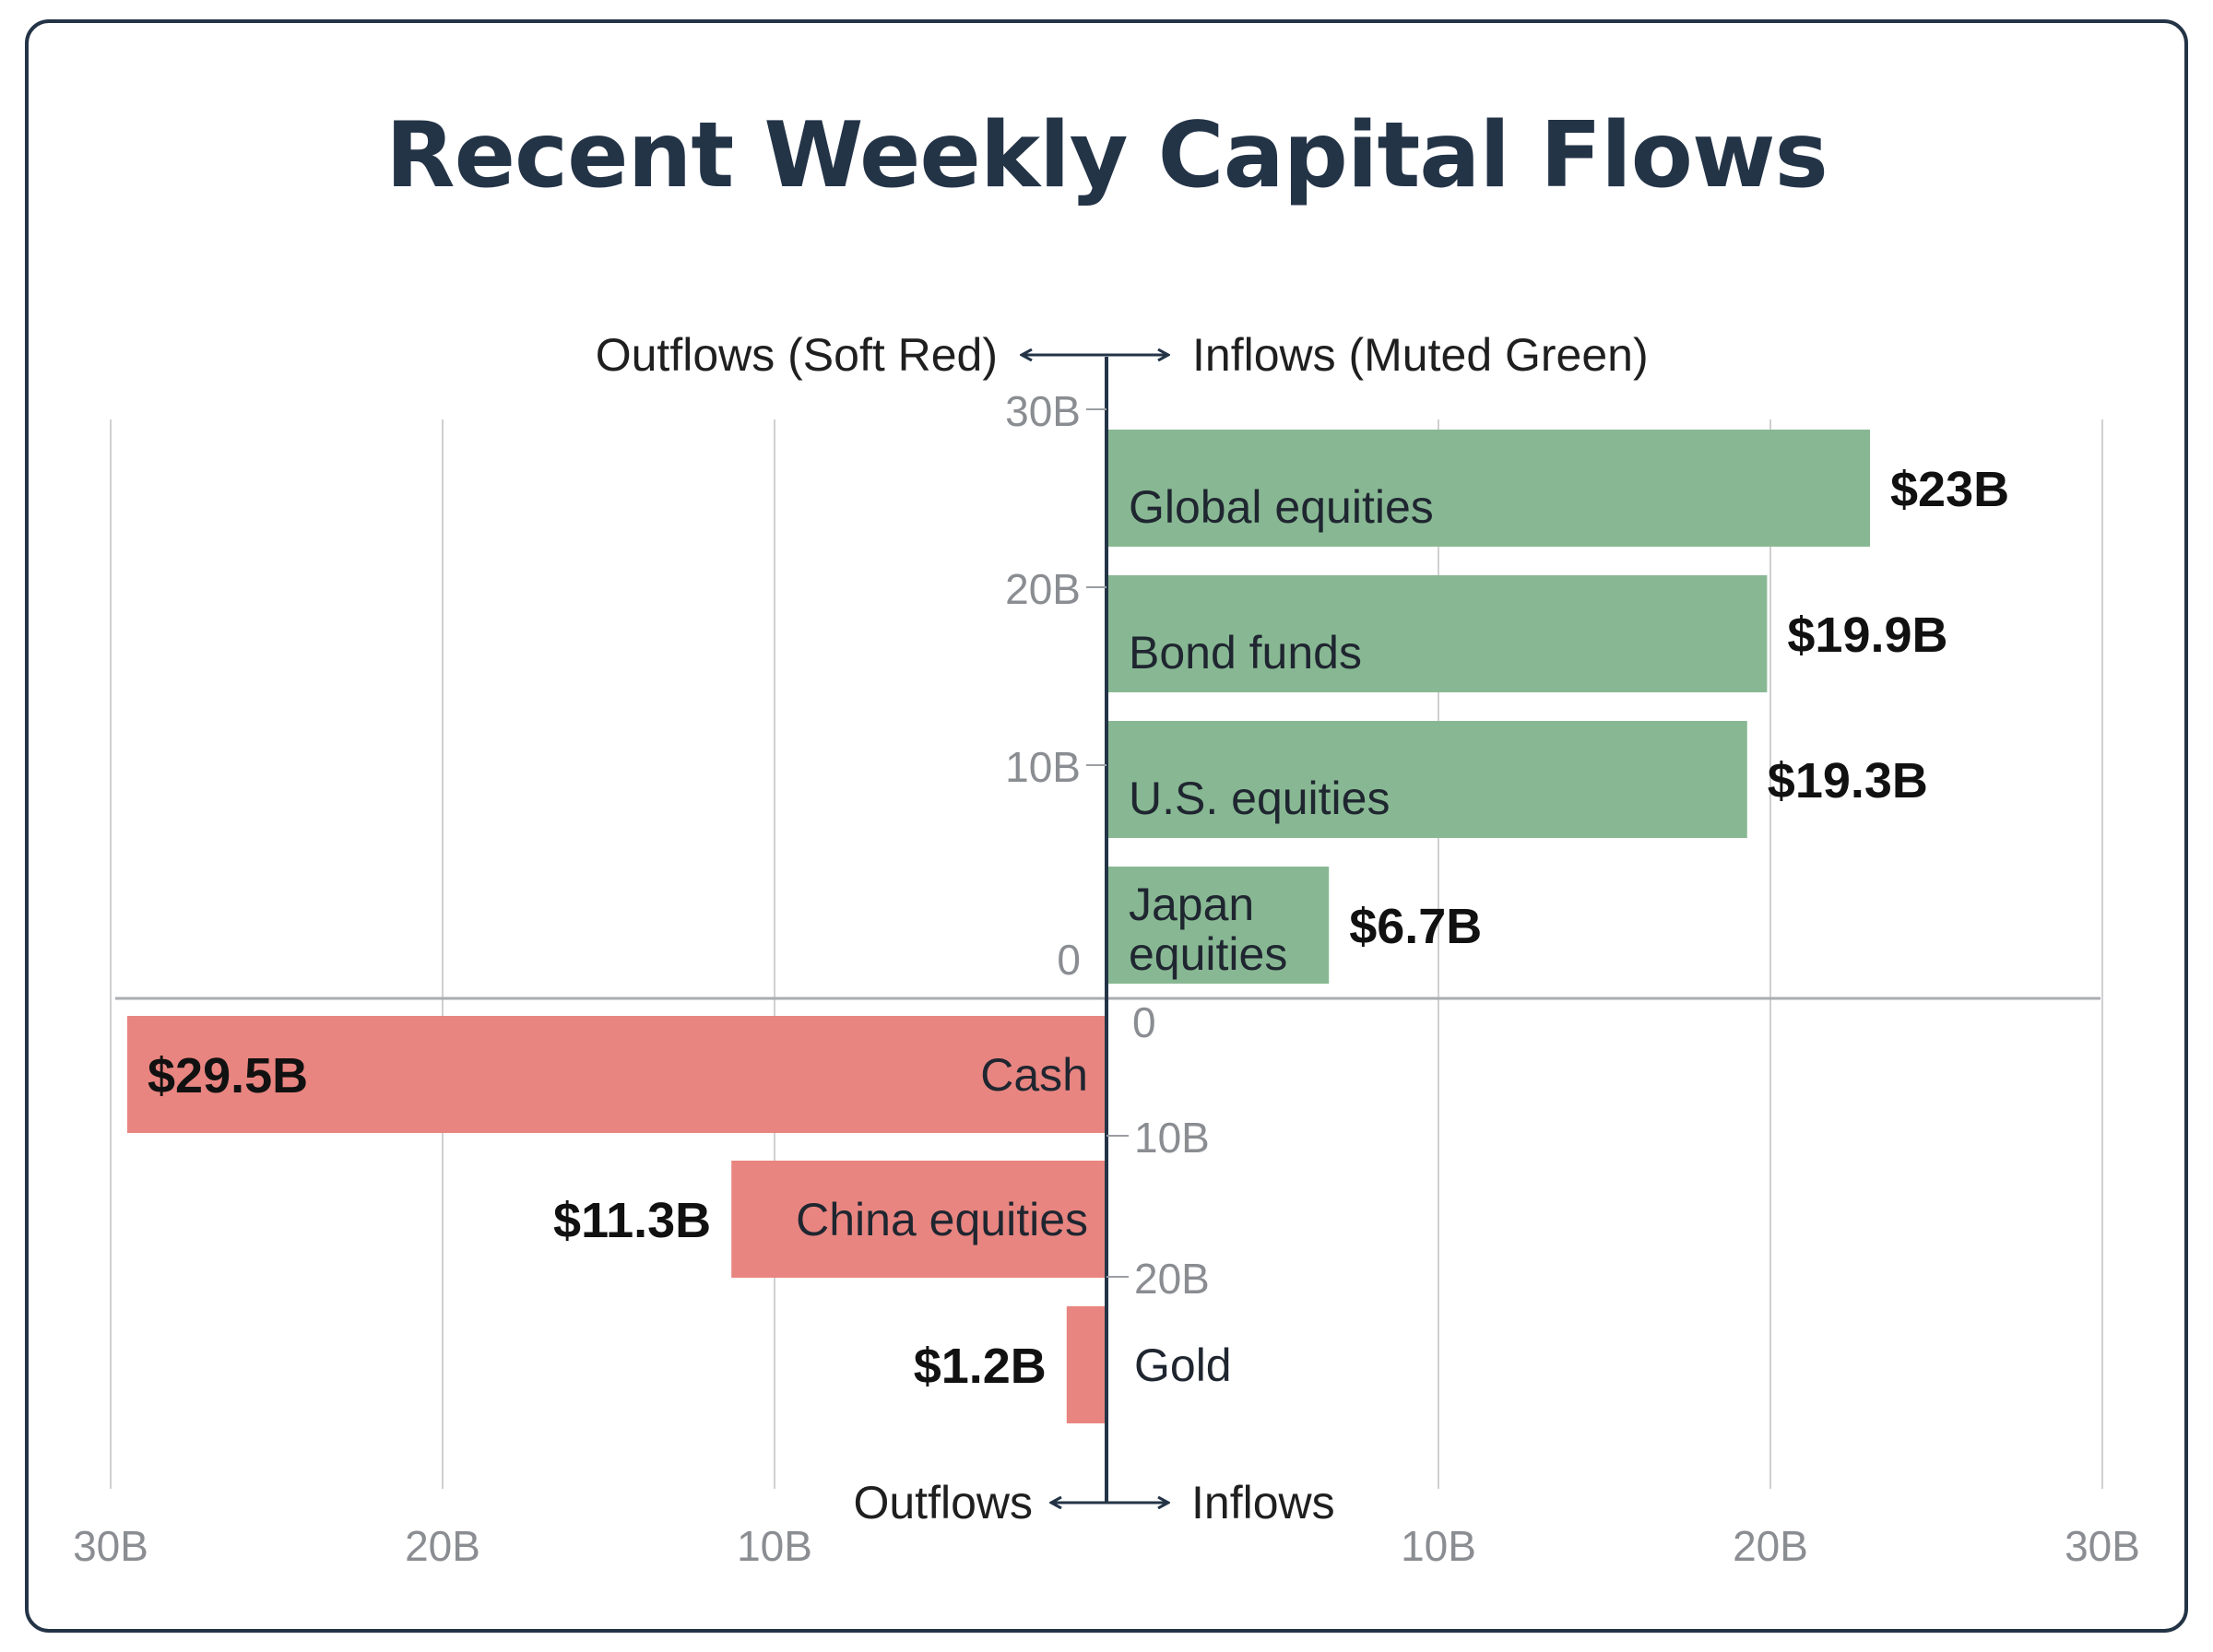 This screenshot has height=1652, width=2213. Describe the element at coordinates (1144, 1022) in the screenshot. I see `outflow-axis-tick-label: 0` at that location.